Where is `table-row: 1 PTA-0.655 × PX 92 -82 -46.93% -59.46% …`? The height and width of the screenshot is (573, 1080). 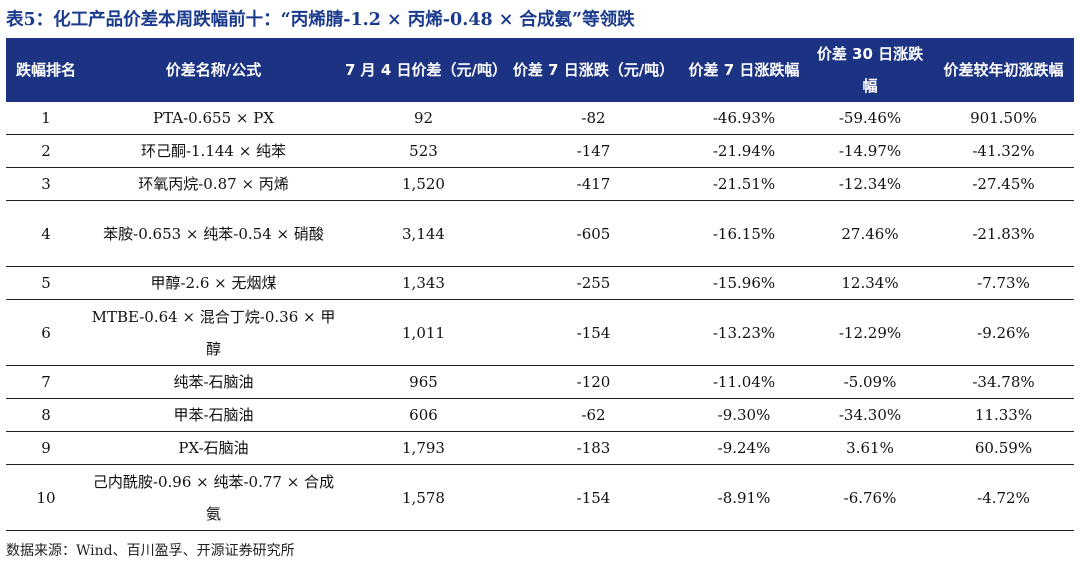 table-row: 1 PTA-0.655 × PX 92 -82 -46.93% -59.46% … is located at coordinates (540, 118).